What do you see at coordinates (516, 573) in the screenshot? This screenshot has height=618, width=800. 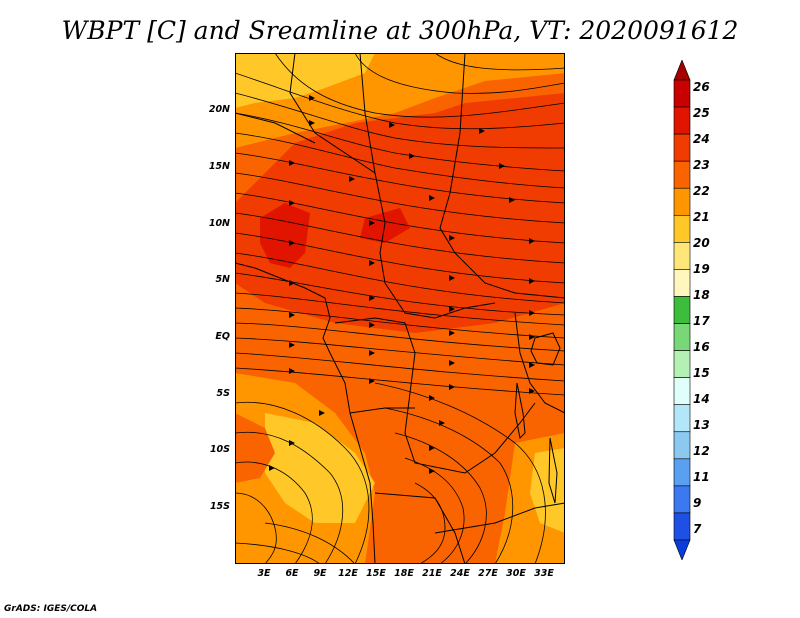 I see `lon-label-30e: 30E` at bounding box center [516, 573].